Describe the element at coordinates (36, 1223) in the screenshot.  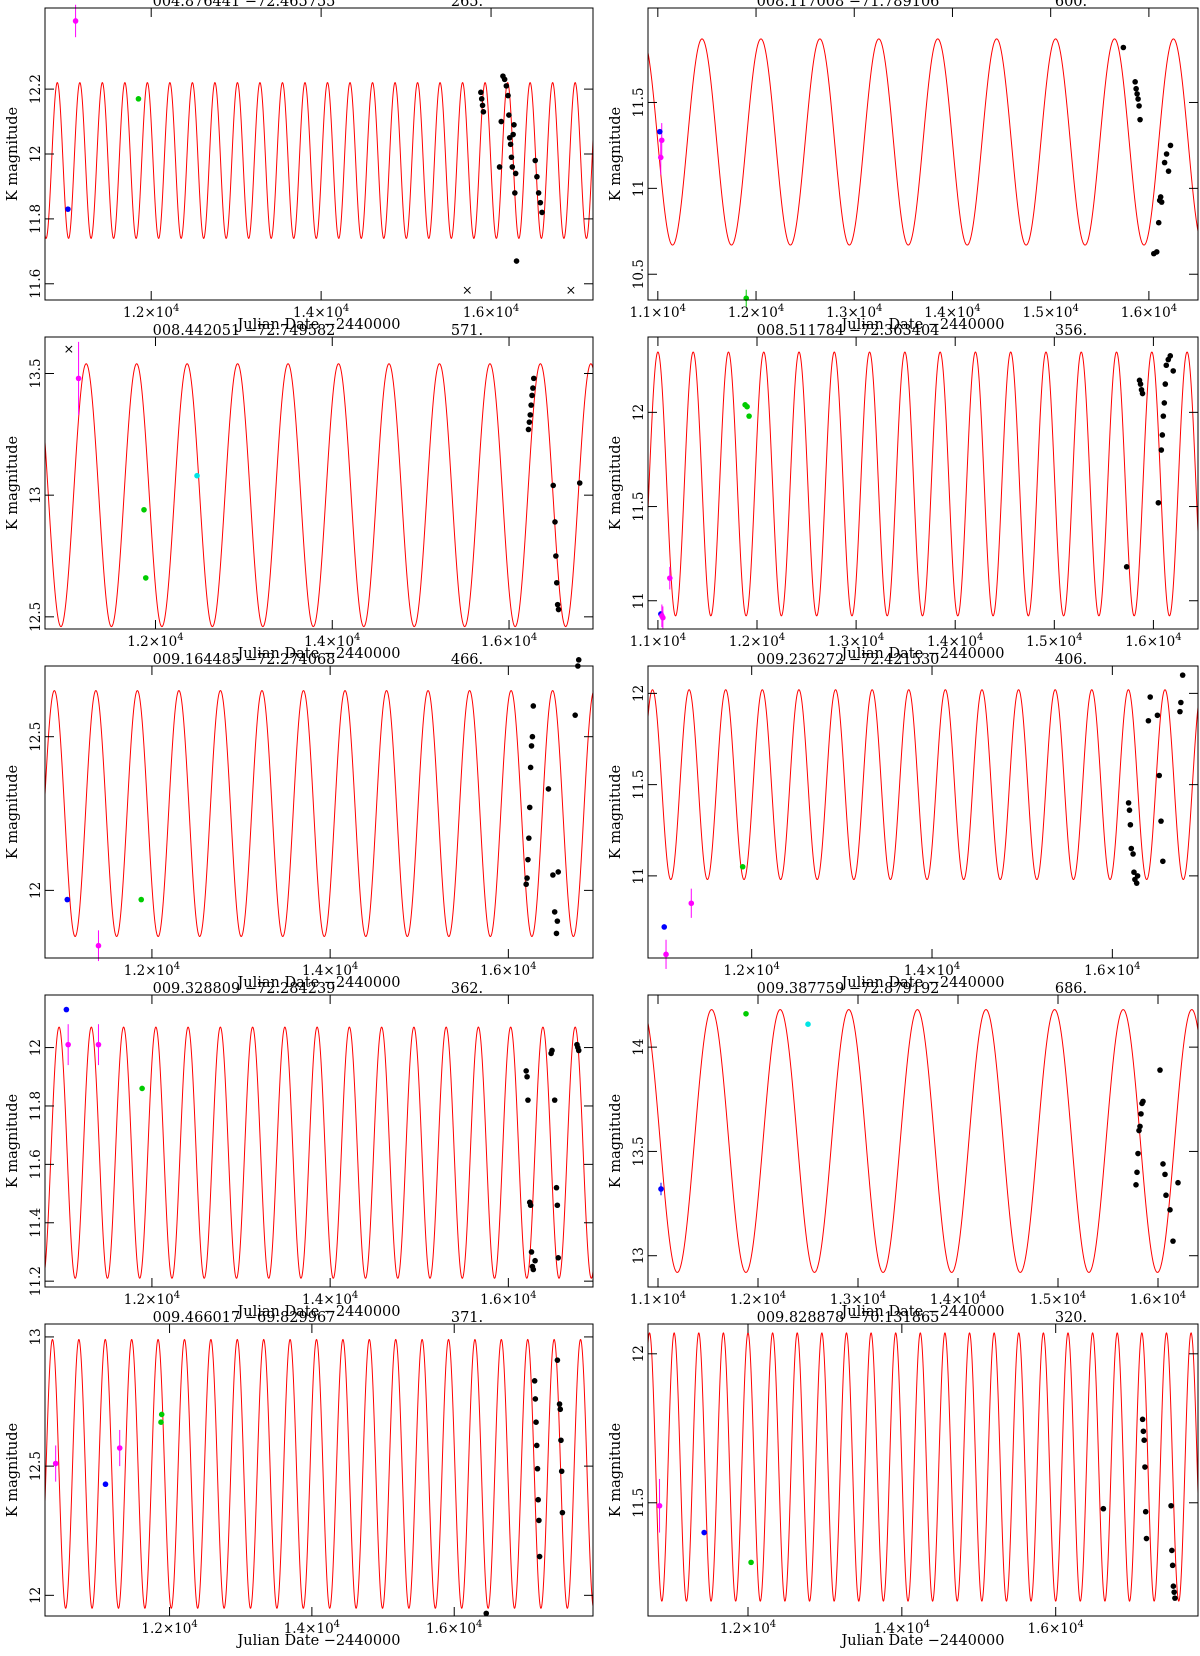
I see `y-tick-label: 11.4` at that location.